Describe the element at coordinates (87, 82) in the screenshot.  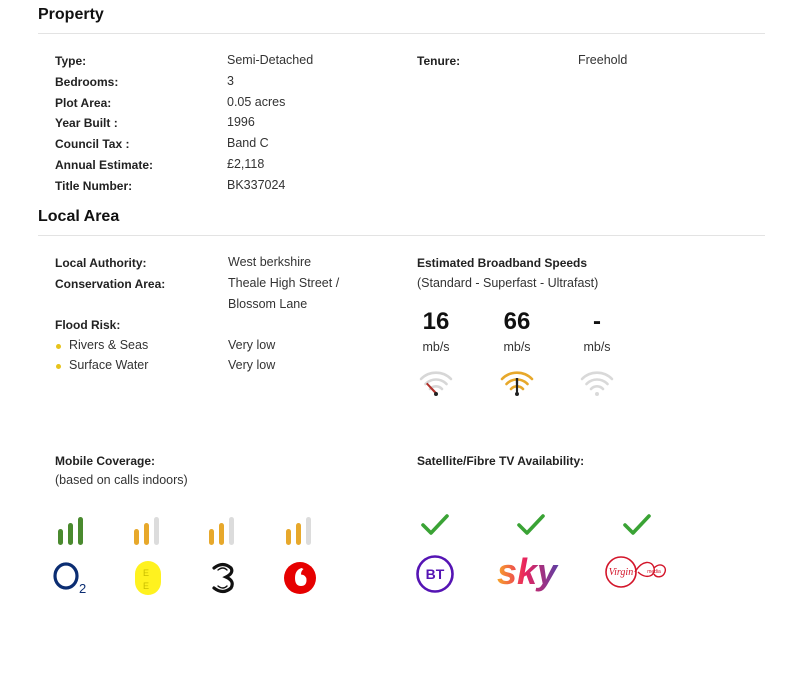
I see `bedrooms-label: Bedrooms:` at that location.